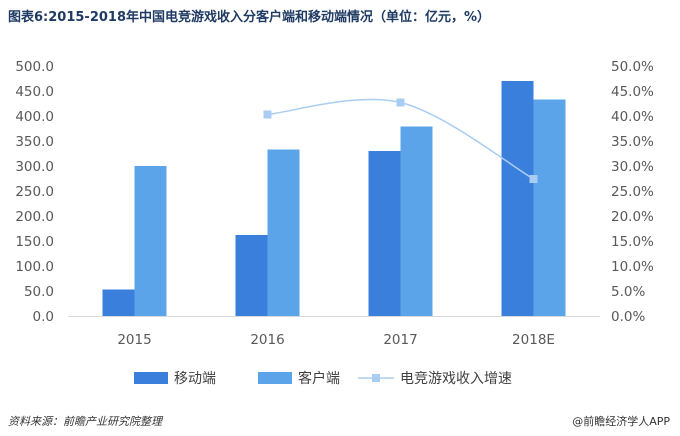 The image size is (680, 436). What do you see at coordinates (632, 142) in the screenshot?
I see `right-tick-label: 35.0%` at bounding box center [632, 142].